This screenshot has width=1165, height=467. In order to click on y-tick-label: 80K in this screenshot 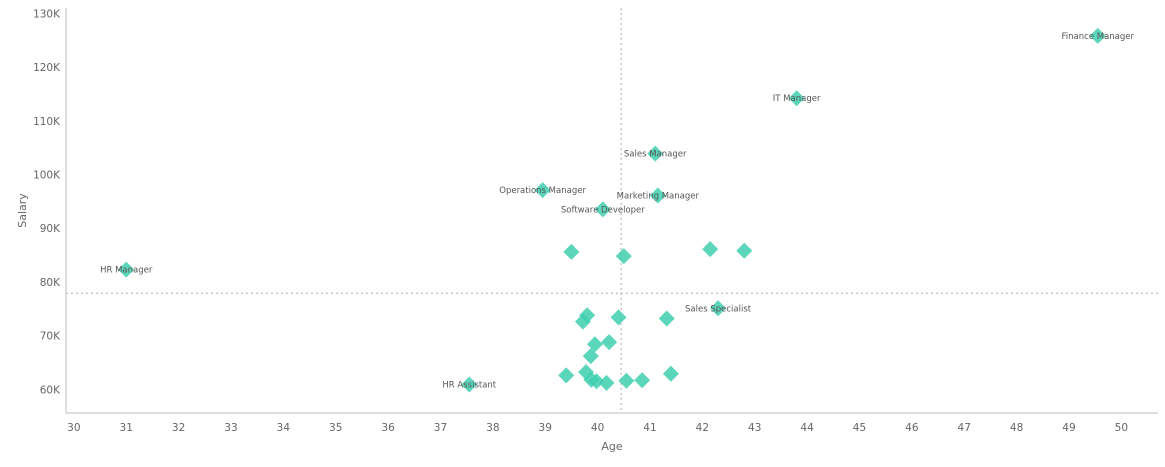, I will do `click(50, 283)`.